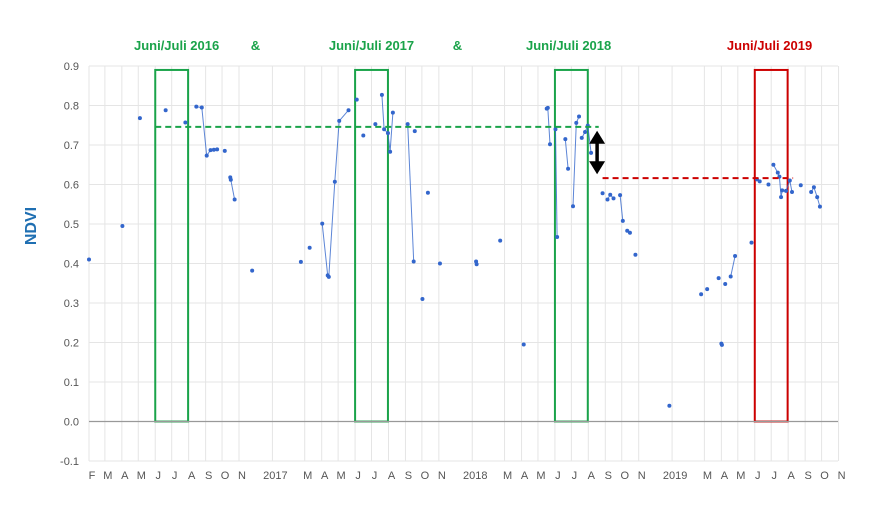  I want to click on y-tick-label: 0.5, so click(71, 225).